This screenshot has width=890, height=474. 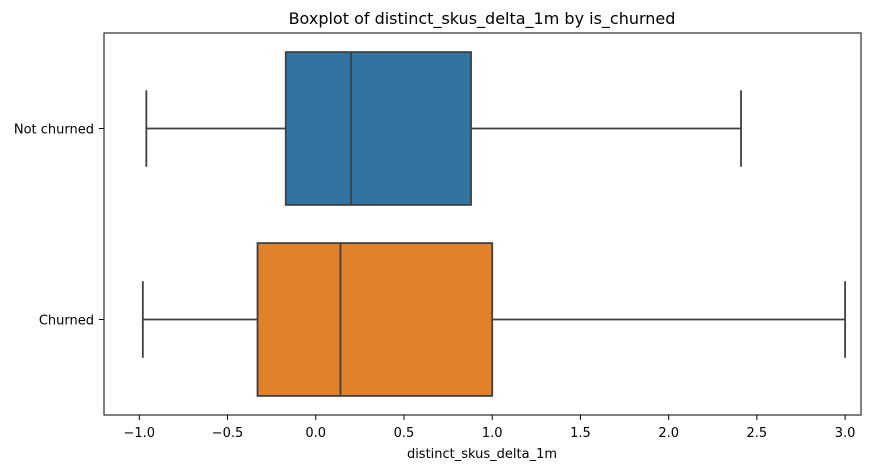 What do you see at coordinates (228, 433) in the screenshot?
I see `x-tick-label: −0.5` at bounding box center [228, 433].